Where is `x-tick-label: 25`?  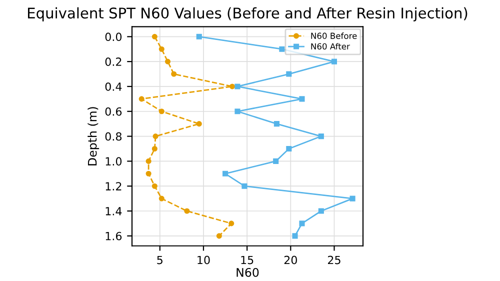 x-tick-label: 25 is located at coordinates (334, 260).